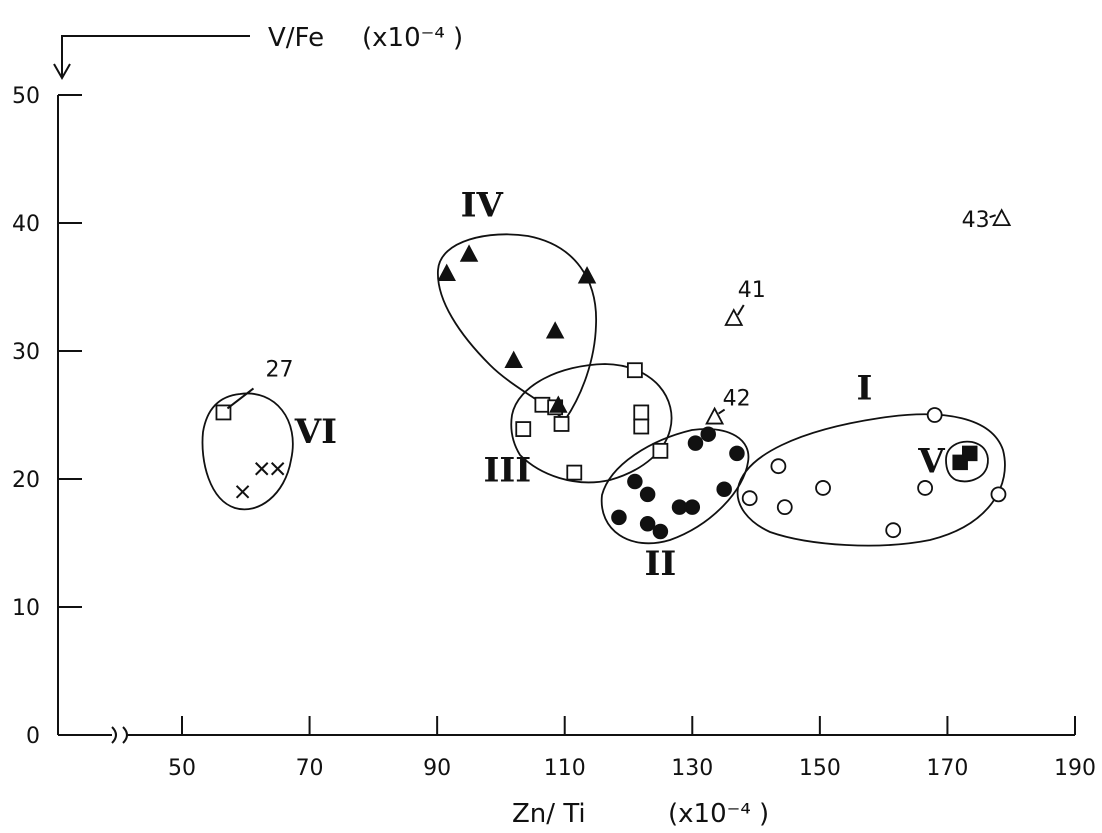 The width and height of the screenshot is (1102, 833). Describe the element at coordinates (640, 814) in the screenshot. I see `x-axis-title-group: Zn/ Ti (x10⁻⁴ )` at that location.